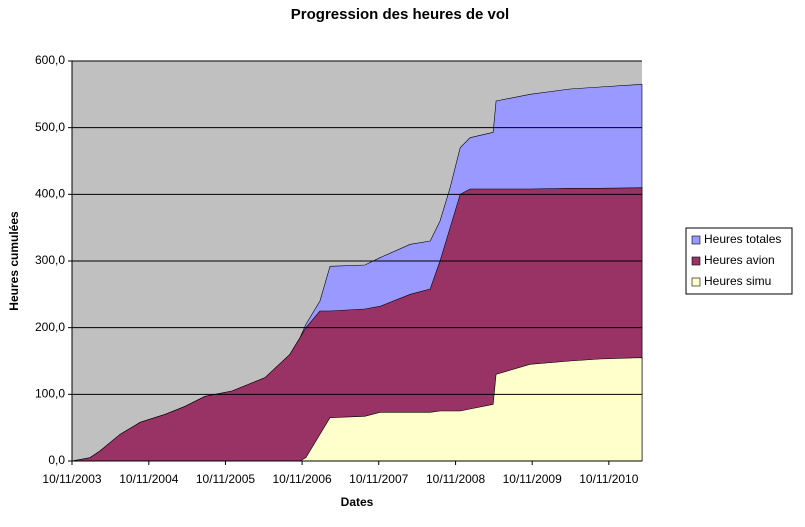  Describe the element at coordinates (50, 194) in the screenshot. I see `y-tick-label: 400,0` at that location.